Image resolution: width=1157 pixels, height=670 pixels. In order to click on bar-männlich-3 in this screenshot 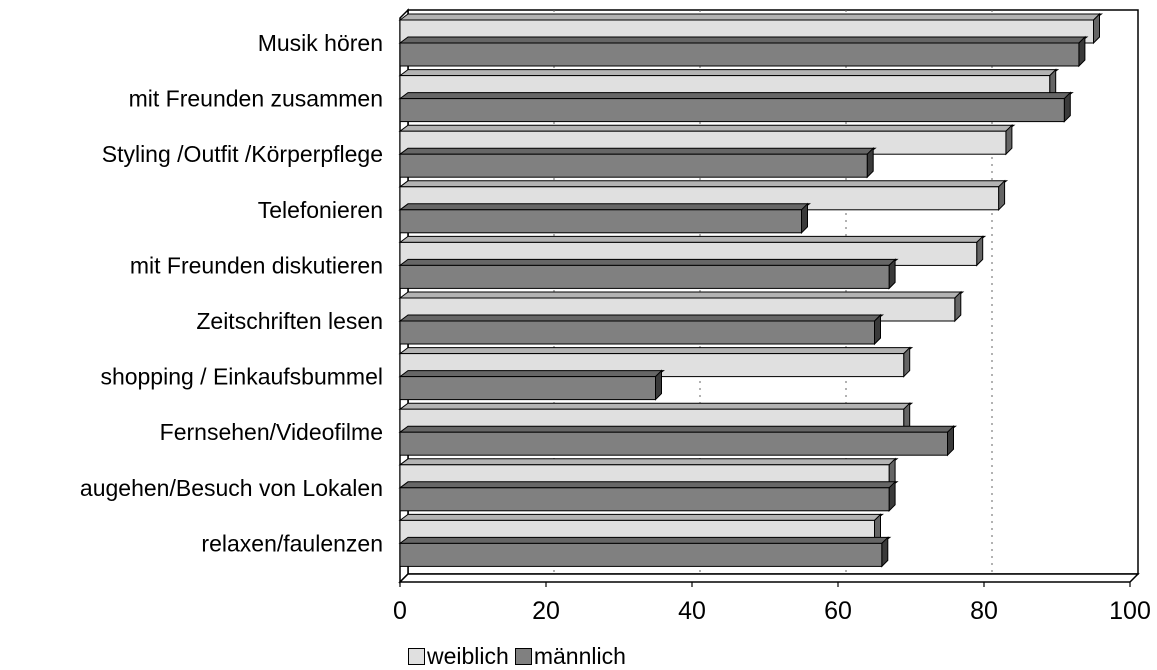, I will do `click(604, 218)`.